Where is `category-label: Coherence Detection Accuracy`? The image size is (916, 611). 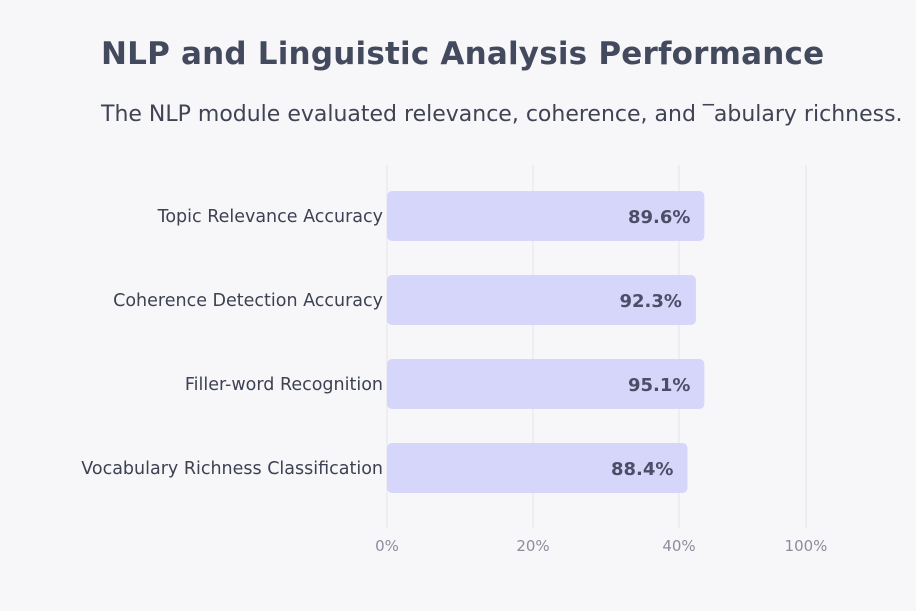 category-label: Coherence Detection Accuracy is located at coordinates (248, 301).